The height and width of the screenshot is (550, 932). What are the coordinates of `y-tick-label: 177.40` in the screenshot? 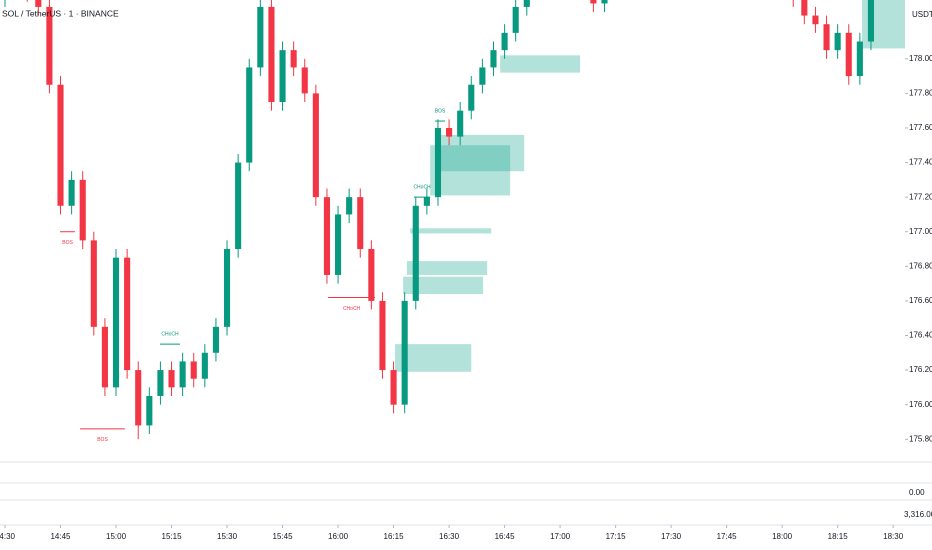 It's located at (920, 162).